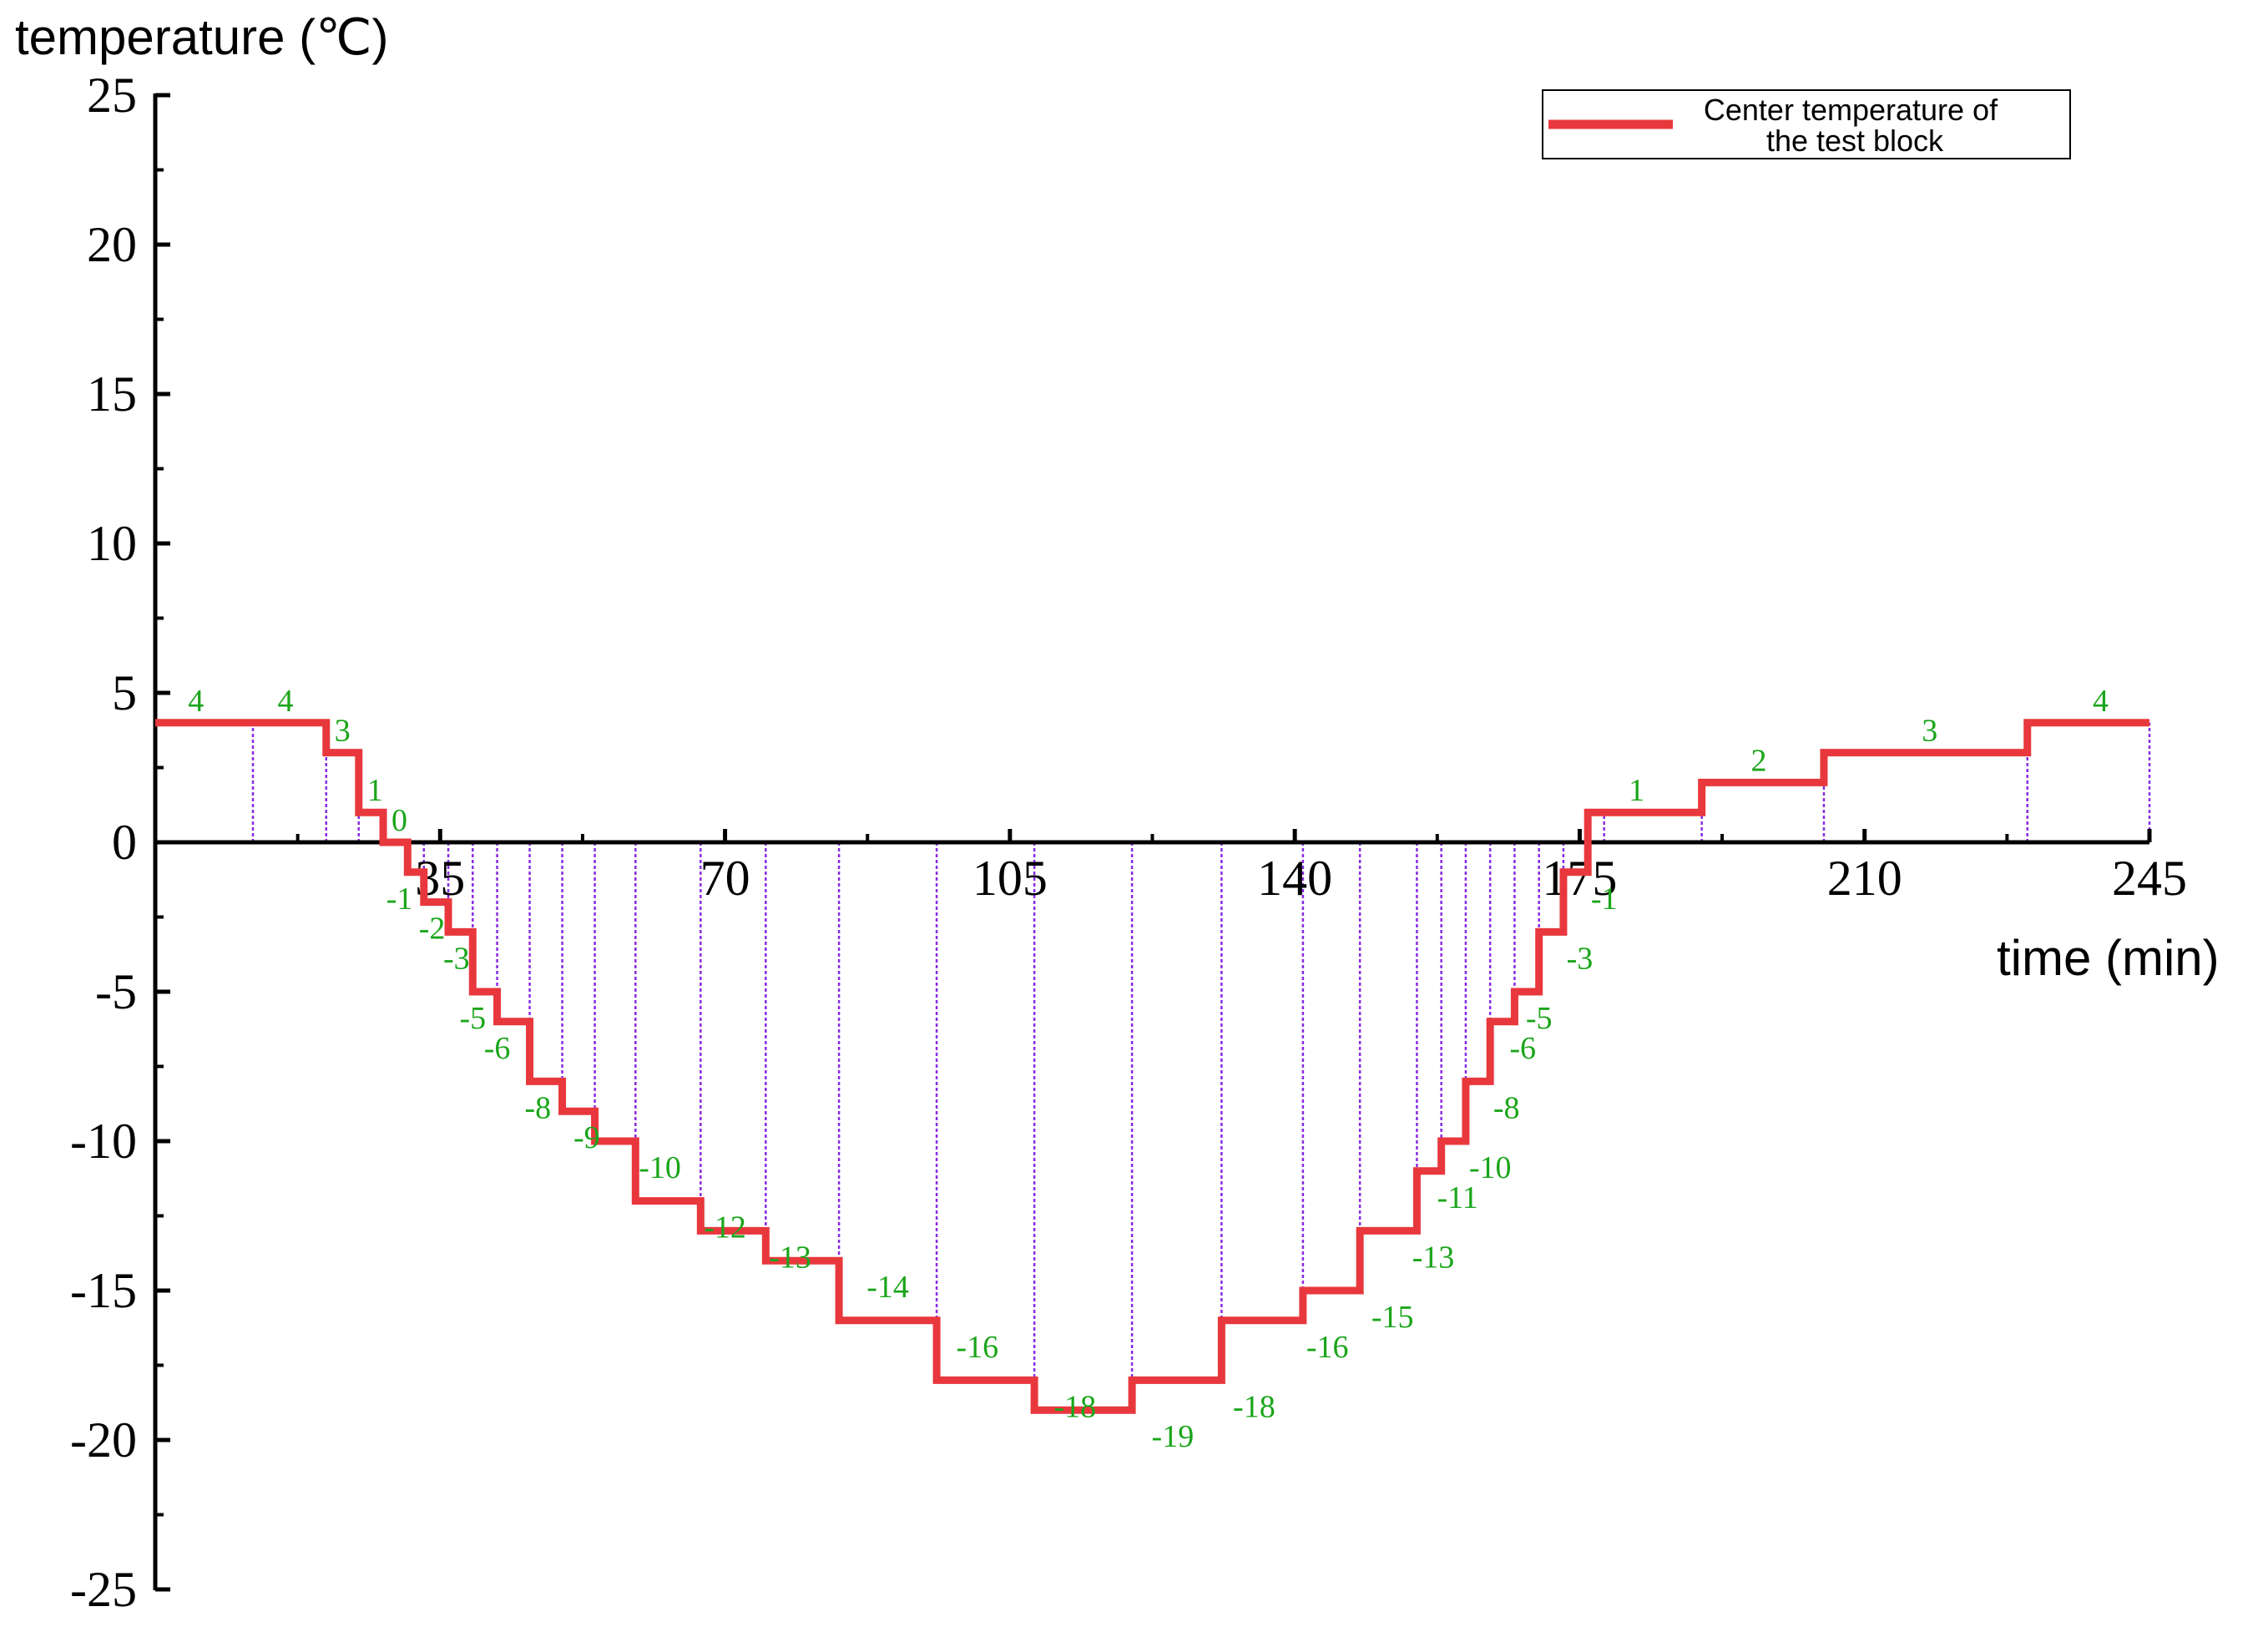 The width and height of the screenshot is (2268, 1642). I want to click on data-label-20: -16, so click(1327, 1348).